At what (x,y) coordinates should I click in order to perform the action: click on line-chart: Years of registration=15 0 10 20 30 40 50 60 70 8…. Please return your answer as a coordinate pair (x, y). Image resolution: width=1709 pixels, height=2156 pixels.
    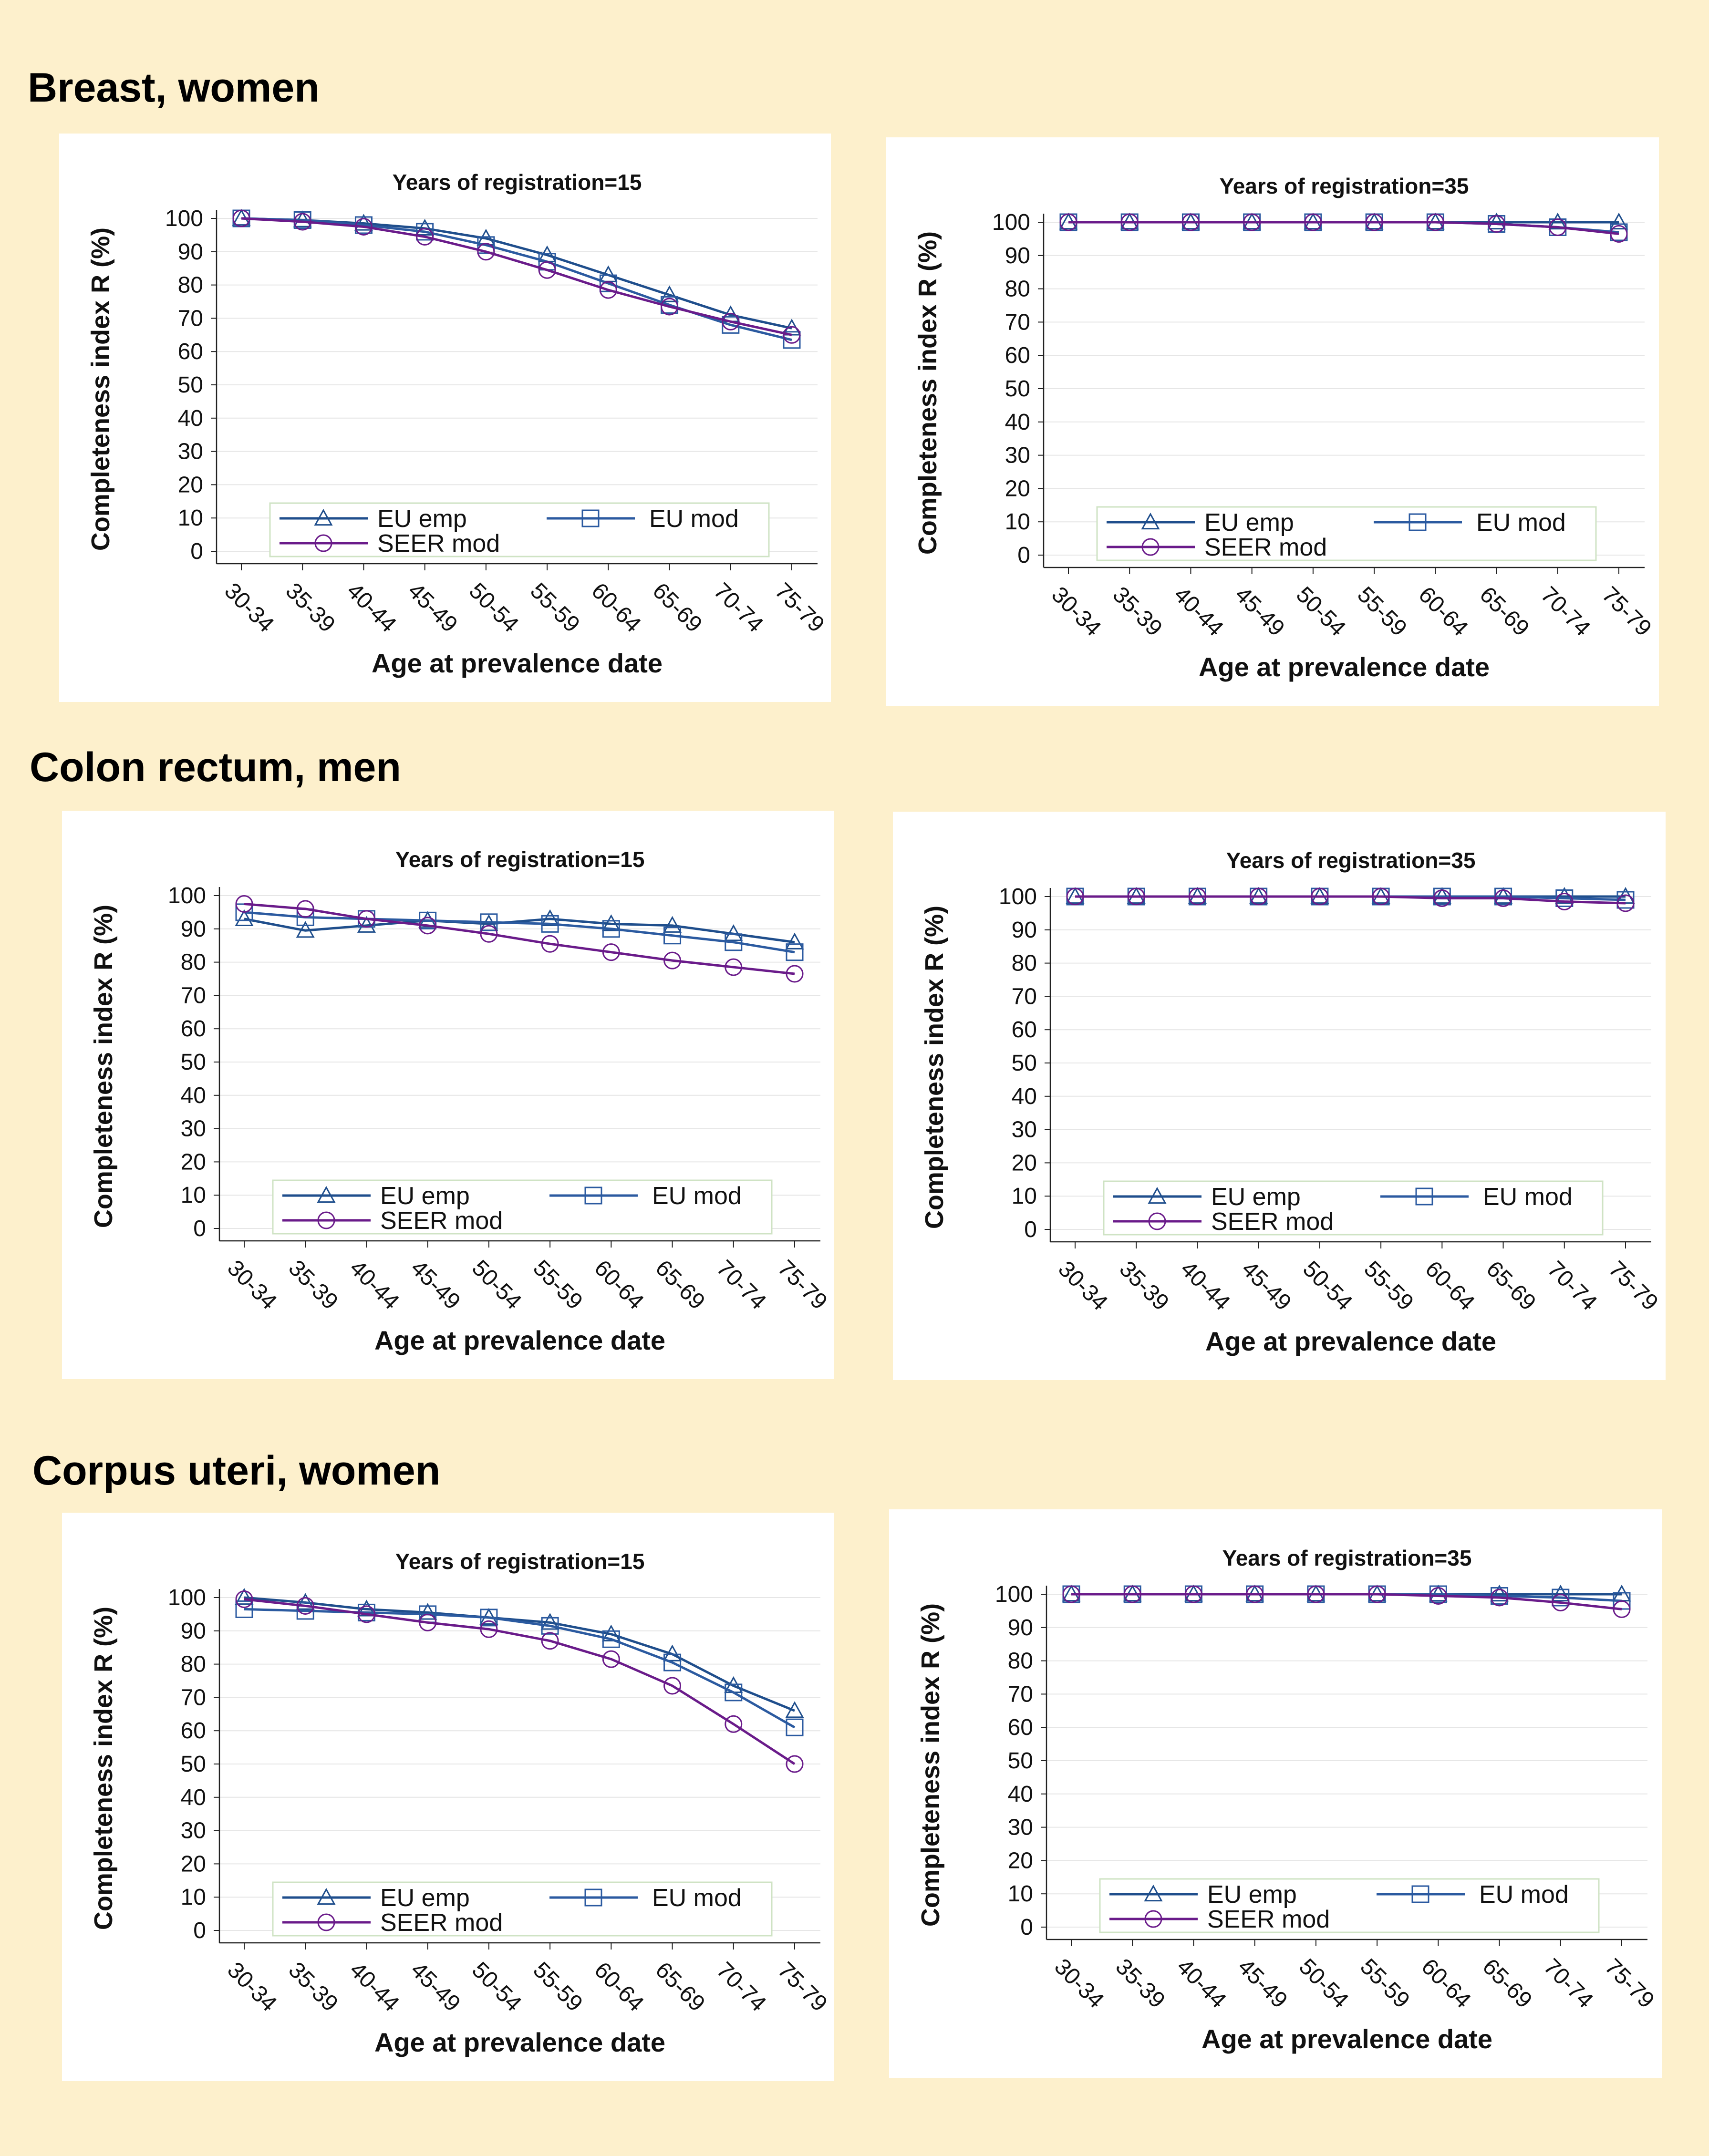
    Looking at the image, I should click on (457, 424).